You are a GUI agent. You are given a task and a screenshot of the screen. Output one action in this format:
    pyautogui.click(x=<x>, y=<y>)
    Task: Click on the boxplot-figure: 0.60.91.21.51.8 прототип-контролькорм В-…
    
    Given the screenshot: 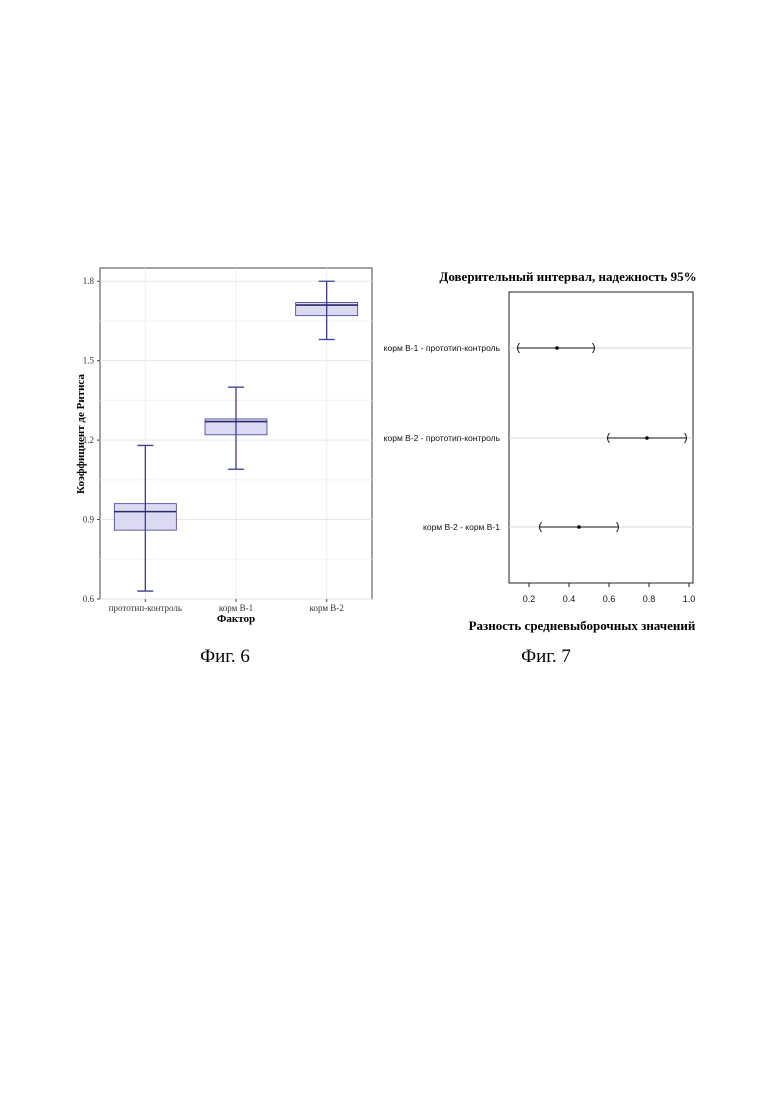 What is the action you would take?
    pyautogui.click(x=223, y=446)
    